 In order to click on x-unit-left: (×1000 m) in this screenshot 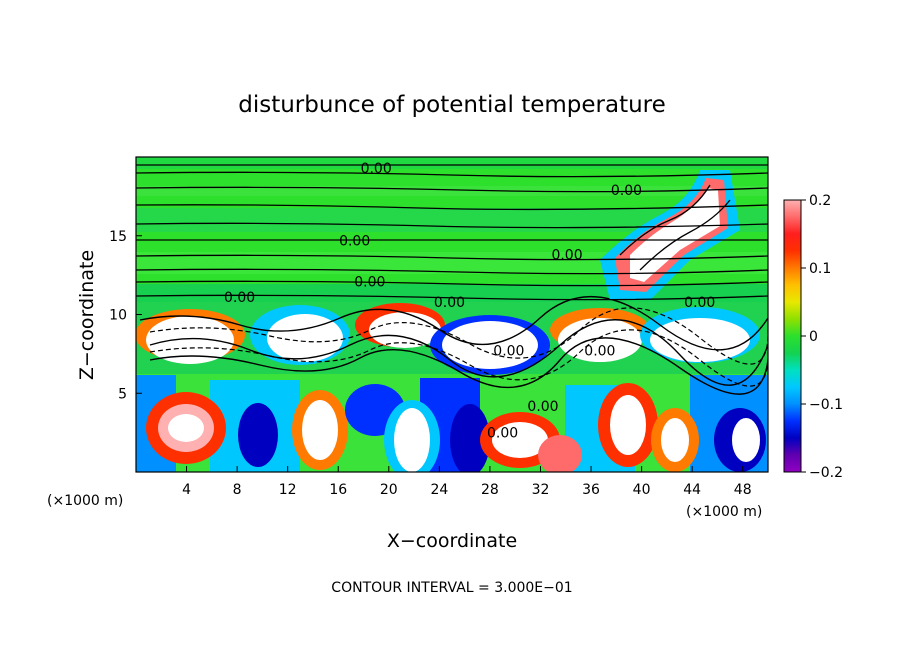, I will do `click(85, 501)`.